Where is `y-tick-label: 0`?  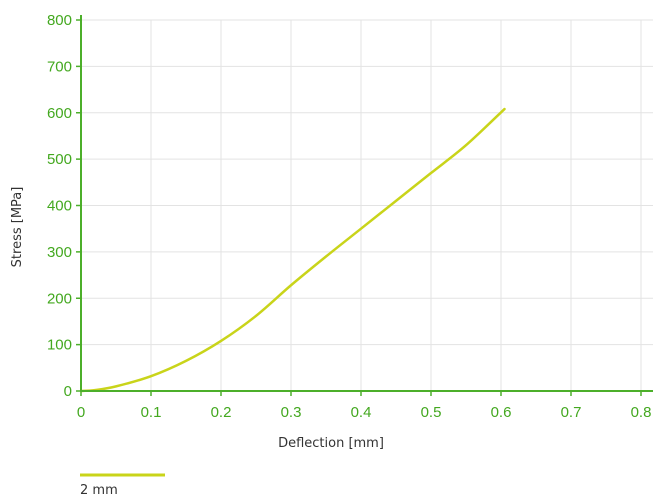
y-tick-label: 0 is located at coordinates (68, 391).